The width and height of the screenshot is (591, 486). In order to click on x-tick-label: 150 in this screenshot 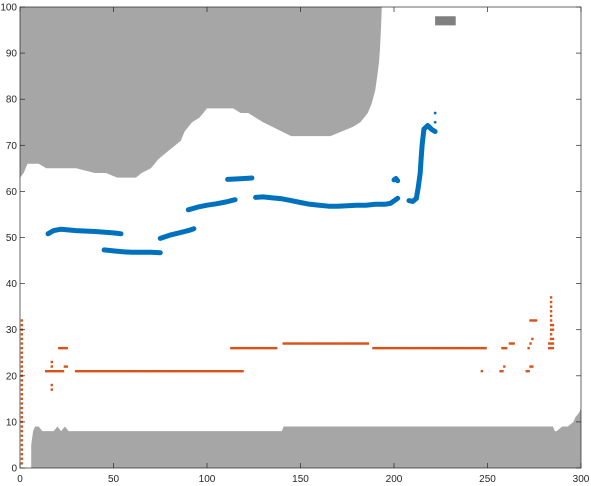, I will do `click(300, 479)`.